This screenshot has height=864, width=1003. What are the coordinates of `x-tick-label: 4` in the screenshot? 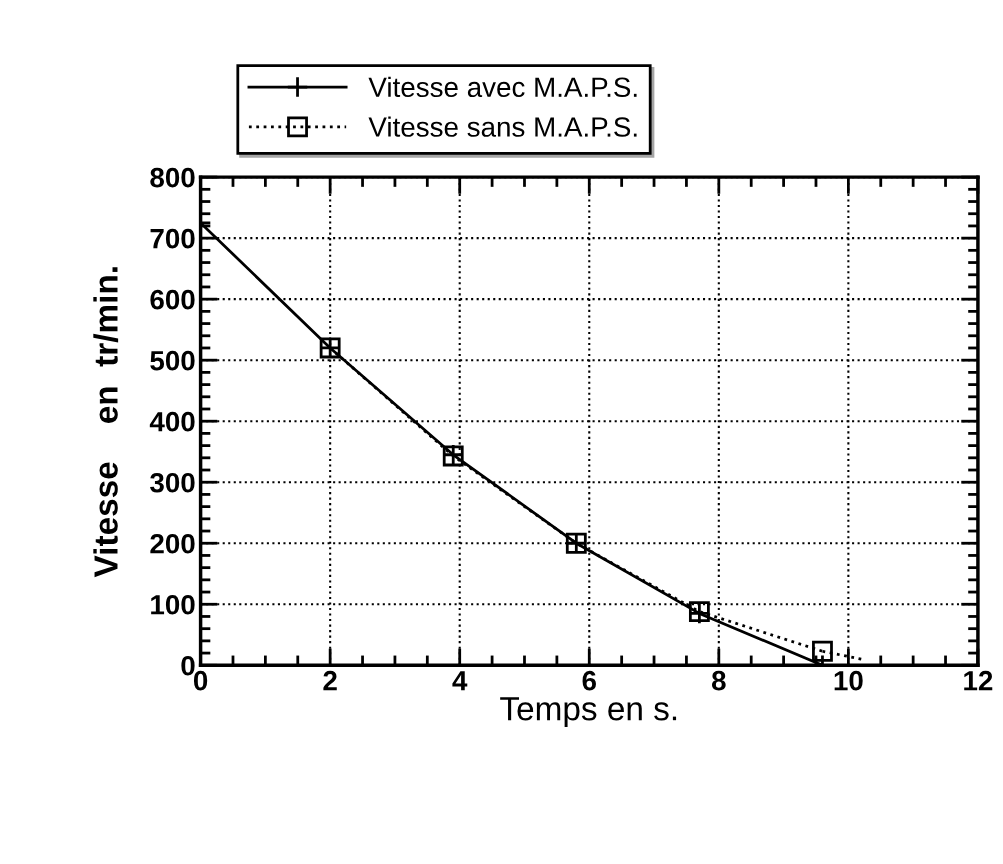 It's located at (460, 681).